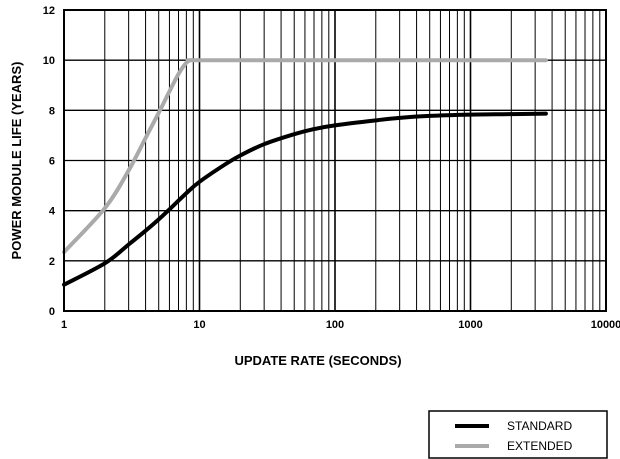  I want to click on y-tick-label: 4, so click(52, 212).